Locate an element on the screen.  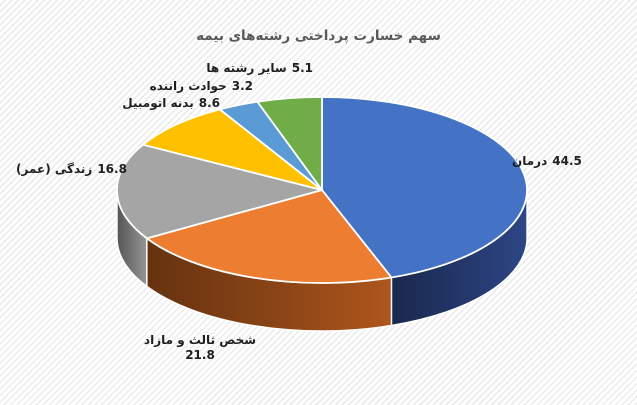
label-auto-body-value: 8.6 is located at coordinates (209, 103).